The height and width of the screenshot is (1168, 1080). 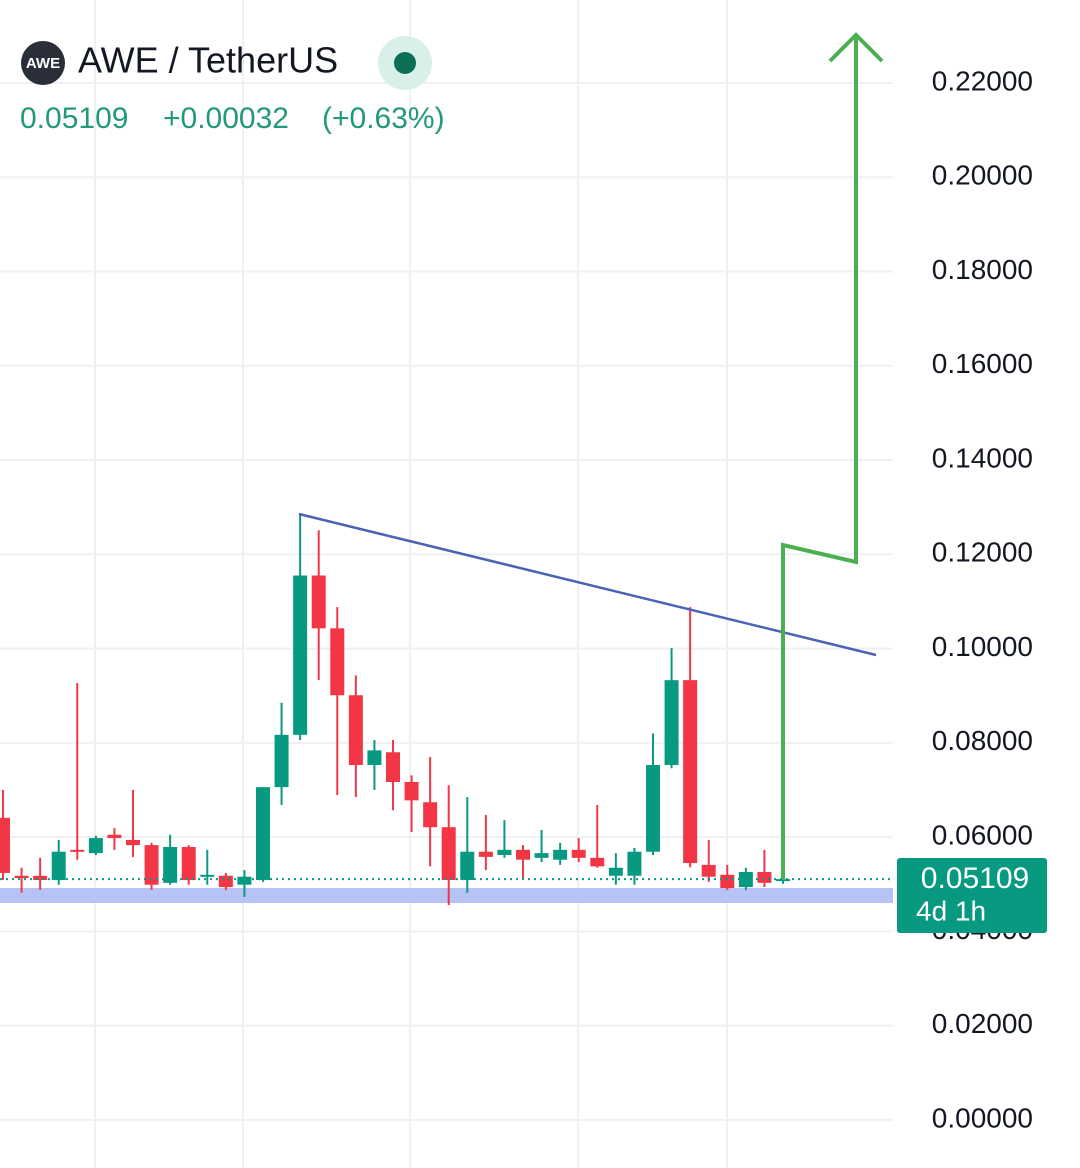 I want to click on y-tick-label: 0.08000, so click(x=982, y=740).